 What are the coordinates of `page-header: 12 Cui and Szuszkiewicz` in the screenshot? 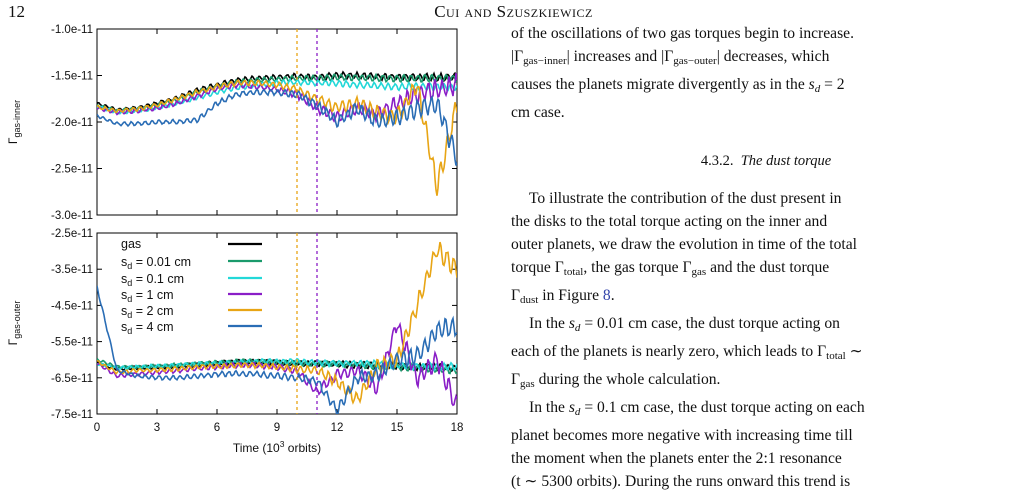 It's located at (513, 15).